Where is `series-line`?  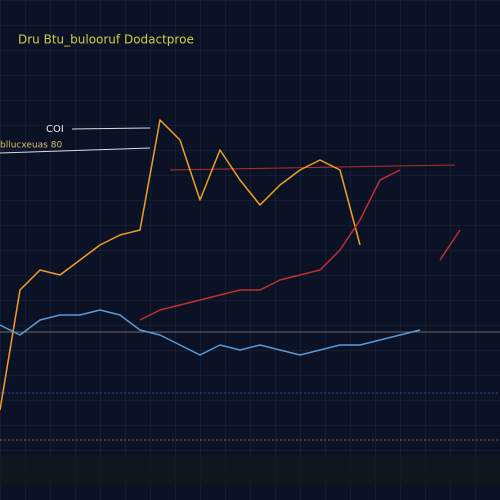
series-line is located at coordinates (210, 332).